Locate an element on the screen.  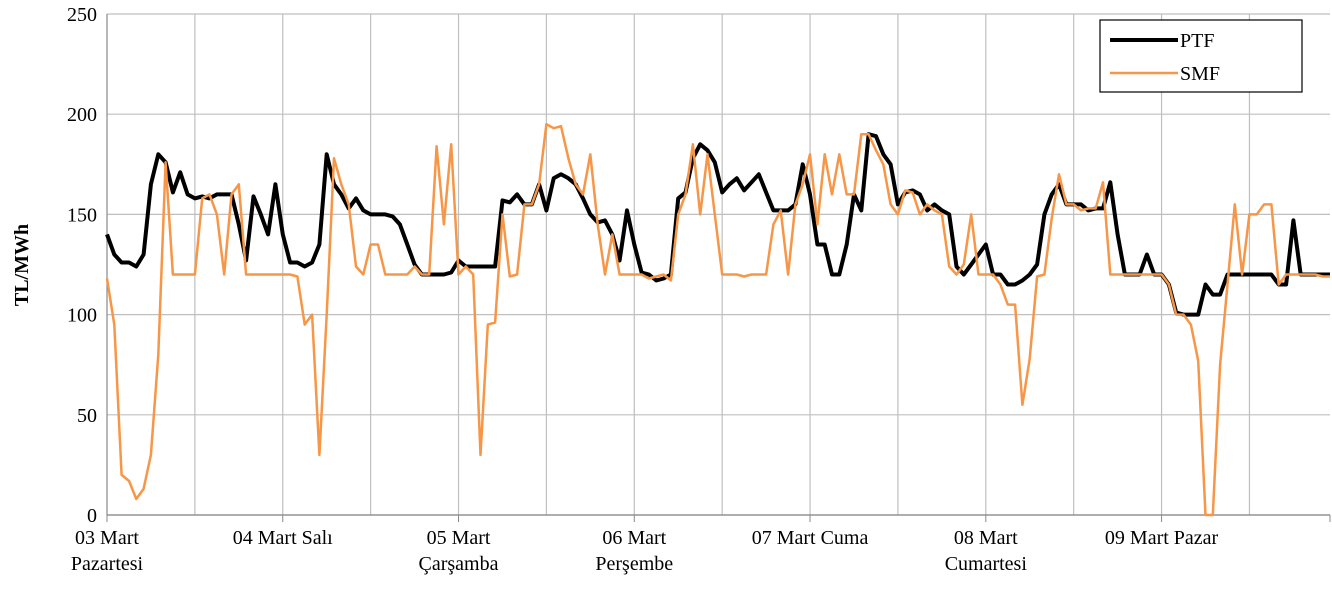
y-tick-label: 250 is located at coordinates (82, 15).